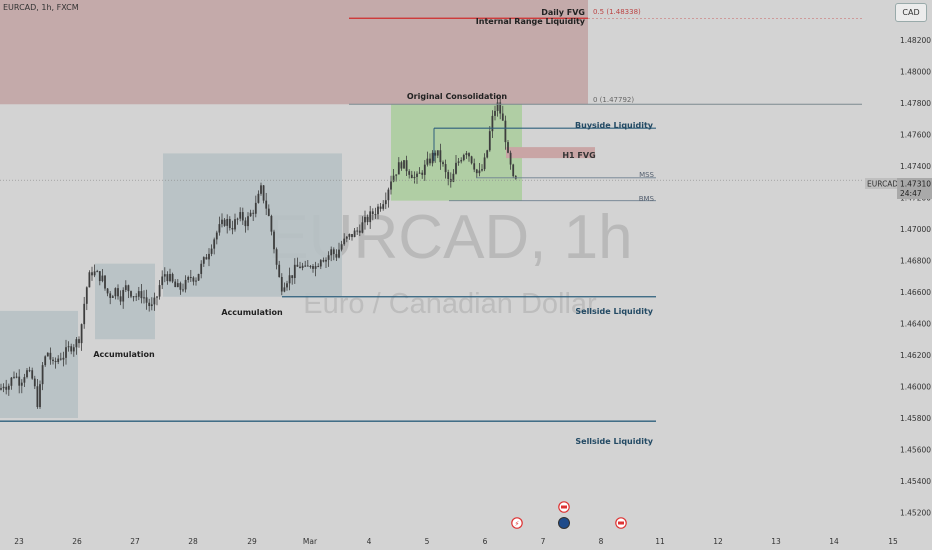 The width and height of the screenshot is (932, 550). I want to click on badge-price-bg, so click(914, 188).